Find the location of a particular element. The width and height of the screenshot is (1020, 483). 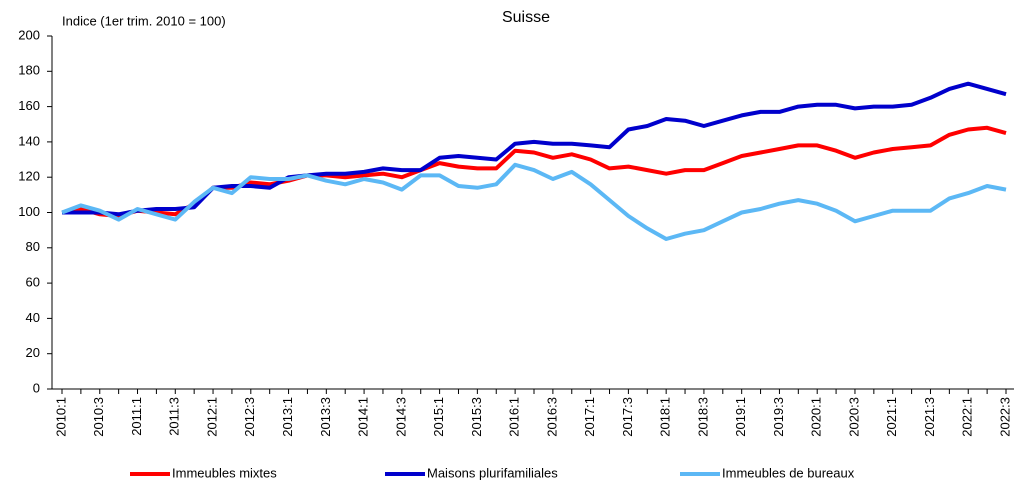

y-tick-label: 60 is located at coordinates (33, 282).